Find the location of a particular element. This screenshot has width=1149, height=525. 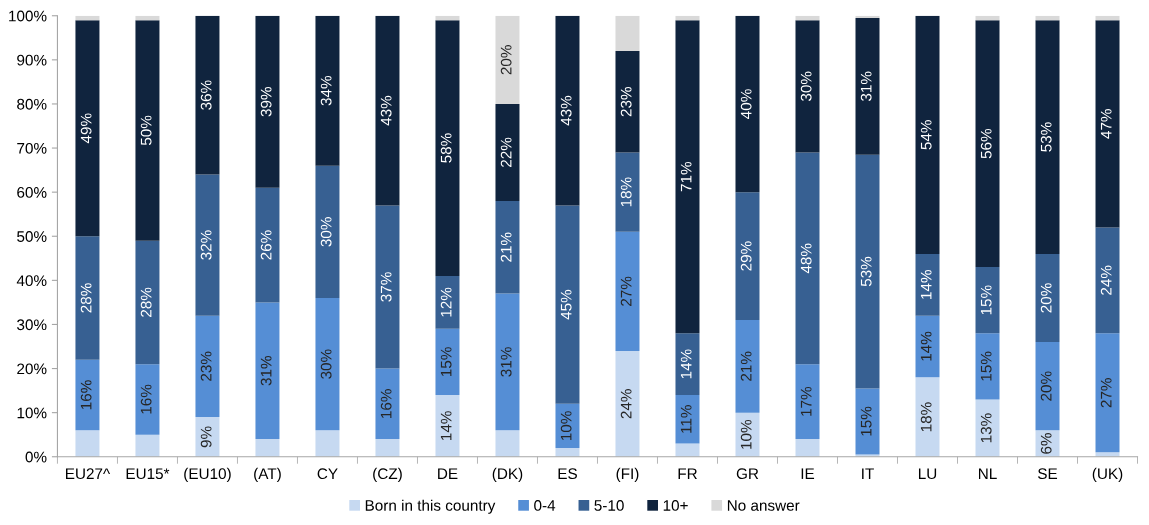

x-tick-label: FR is located at coordinates (687, 473).